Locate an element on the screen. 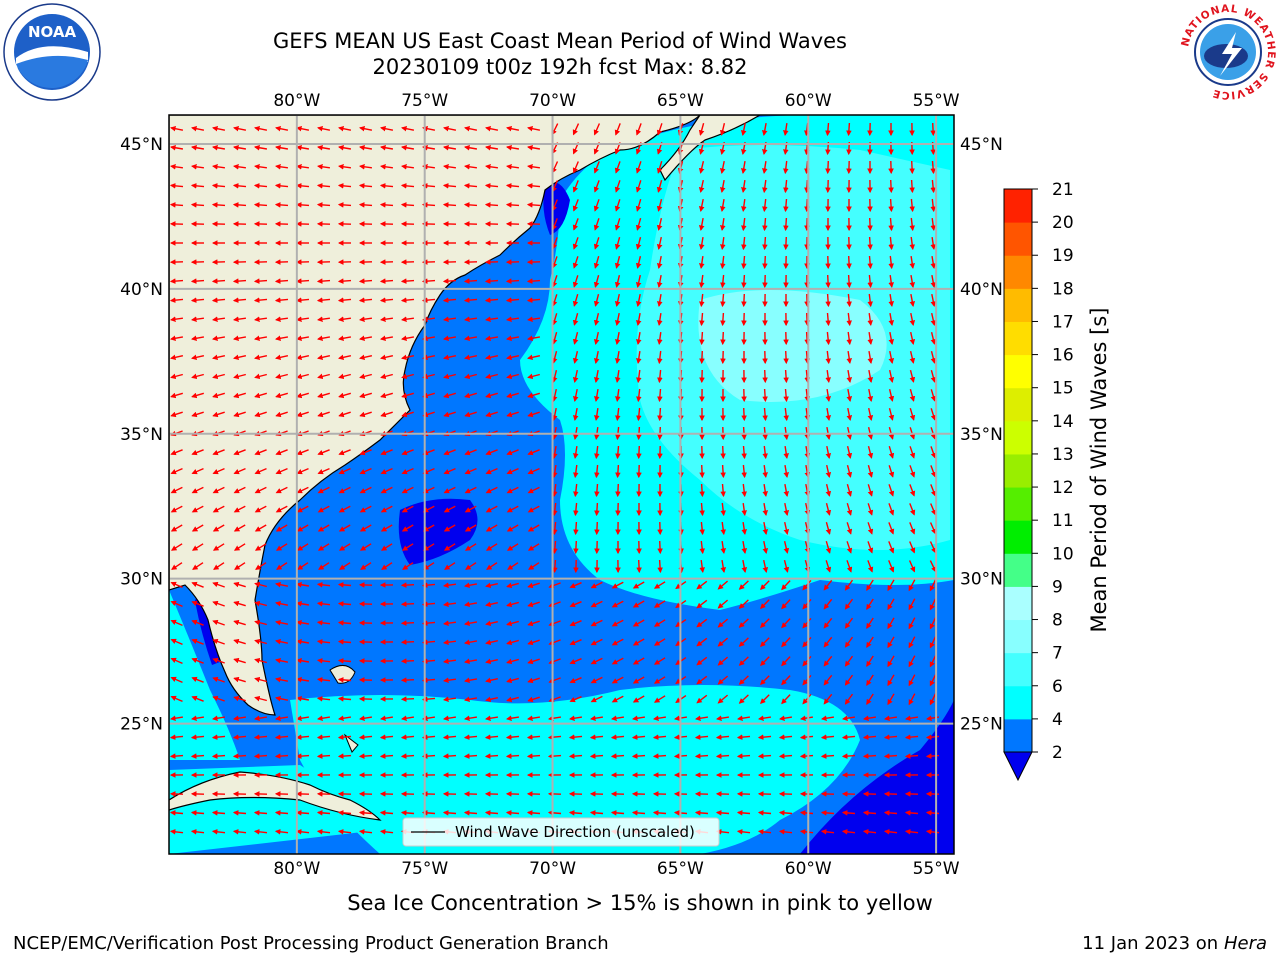 Image resolution: width=1280 pixels, height=960 pixels. colorbar-tick-label: 7 is located at coordinates (1057, 654).